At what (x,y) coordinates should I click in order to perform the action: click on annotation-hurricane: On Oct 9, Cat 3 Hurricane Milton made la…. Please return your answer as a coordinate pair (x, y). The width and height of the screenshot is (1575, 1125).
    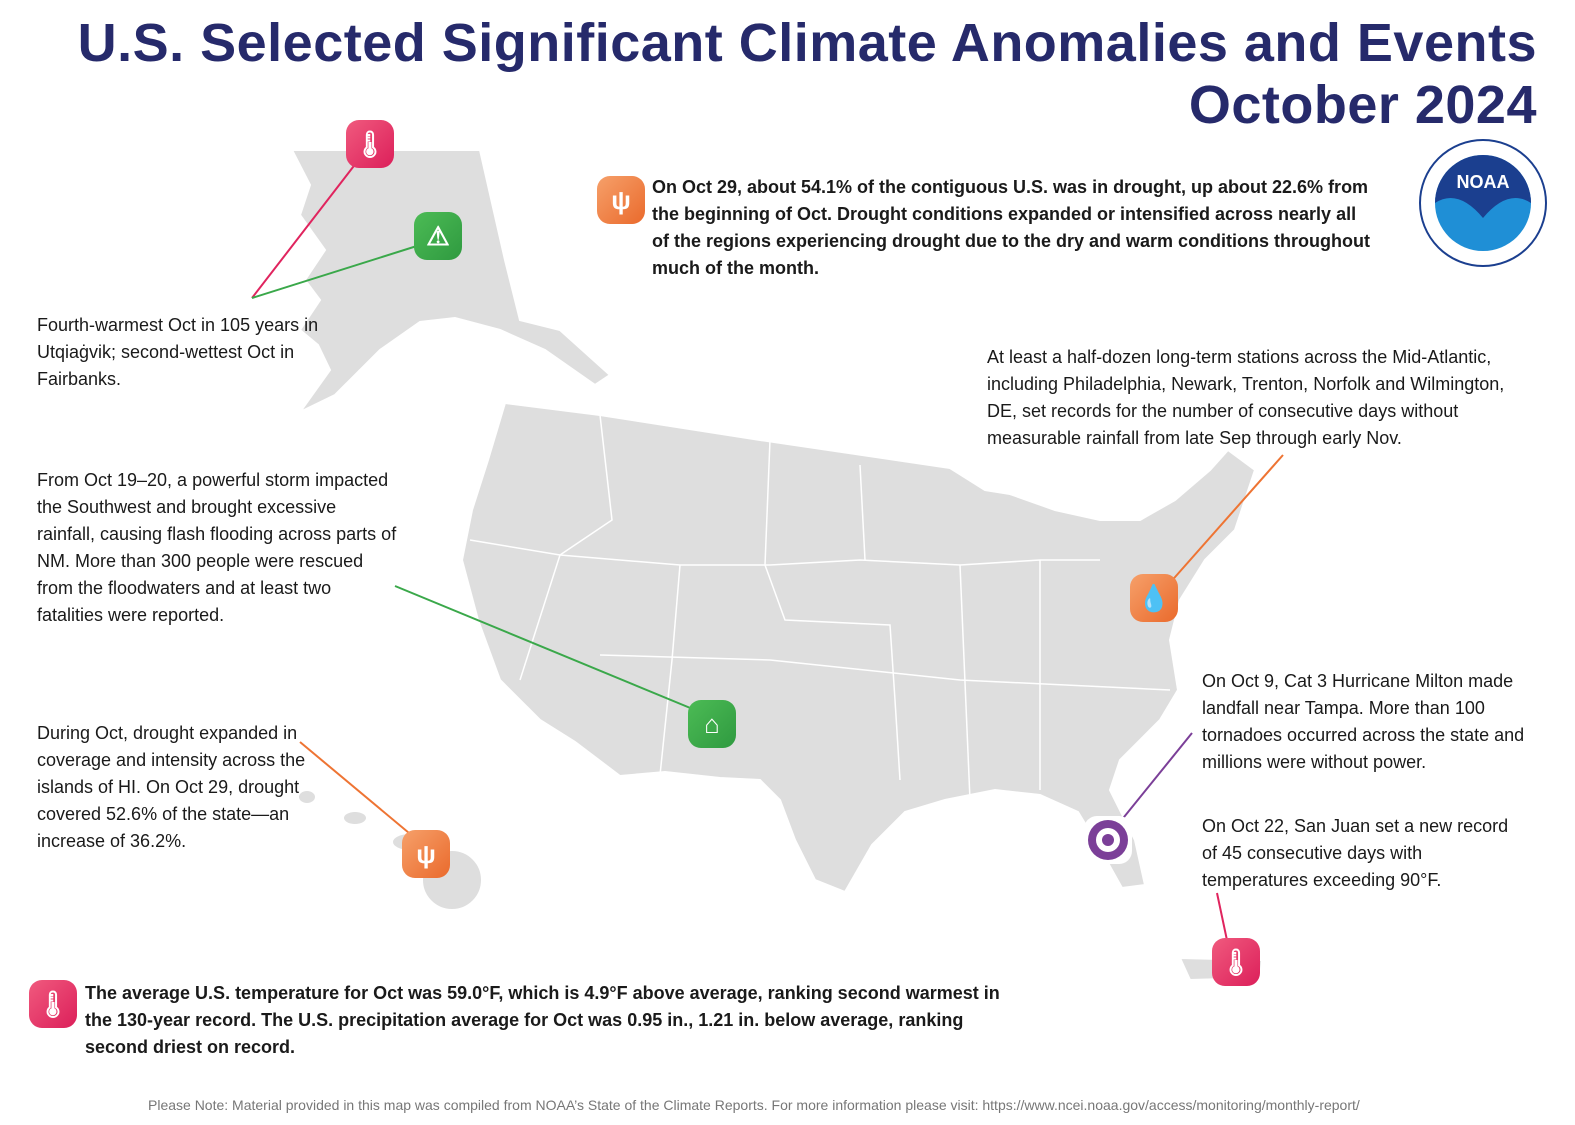
    Looking at the image, I should click on (1363, 721).